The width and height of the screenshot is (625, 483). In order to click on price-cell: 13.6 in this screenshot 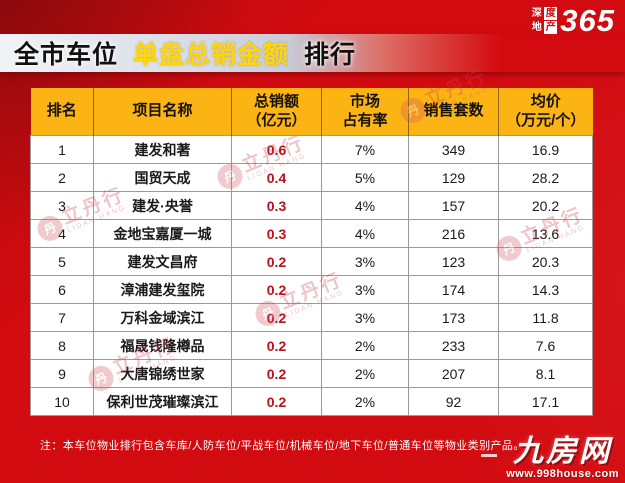, I will do `click(545, 233)`.